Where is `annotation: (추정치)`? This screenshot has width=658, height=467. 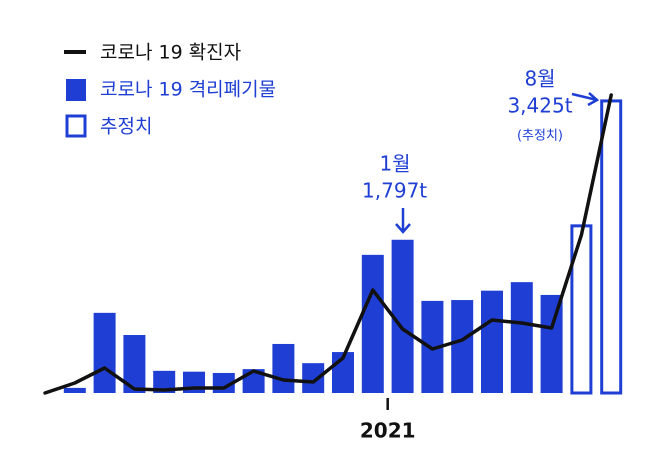 annotation: (추정치) is located at coordinates (540, 136).